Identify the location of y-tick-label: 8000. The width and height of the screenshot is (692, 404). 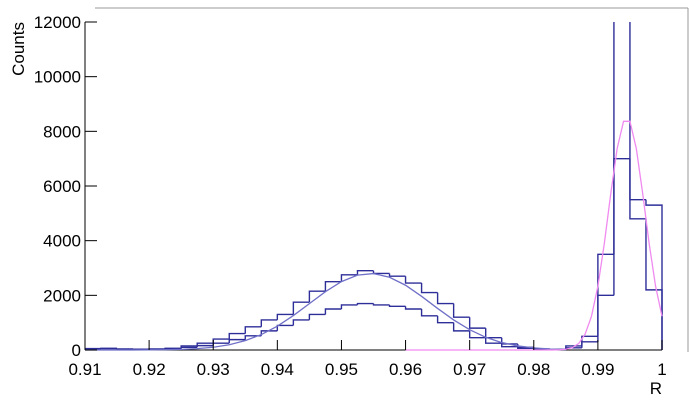
(62, 131).